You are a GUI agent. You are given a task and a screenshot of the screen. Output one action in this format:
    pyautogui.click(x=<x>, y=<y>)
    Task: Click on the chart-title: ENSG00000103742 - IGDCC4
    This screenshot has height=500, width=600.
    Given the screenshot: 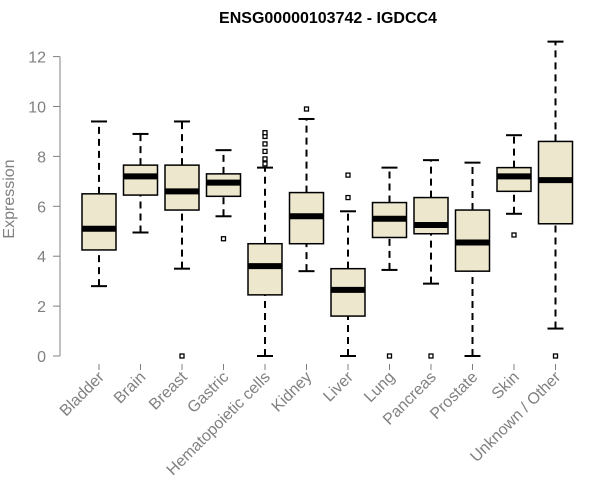 What is the action you would take?
    pyautogui.click(x=328, y=18)
    